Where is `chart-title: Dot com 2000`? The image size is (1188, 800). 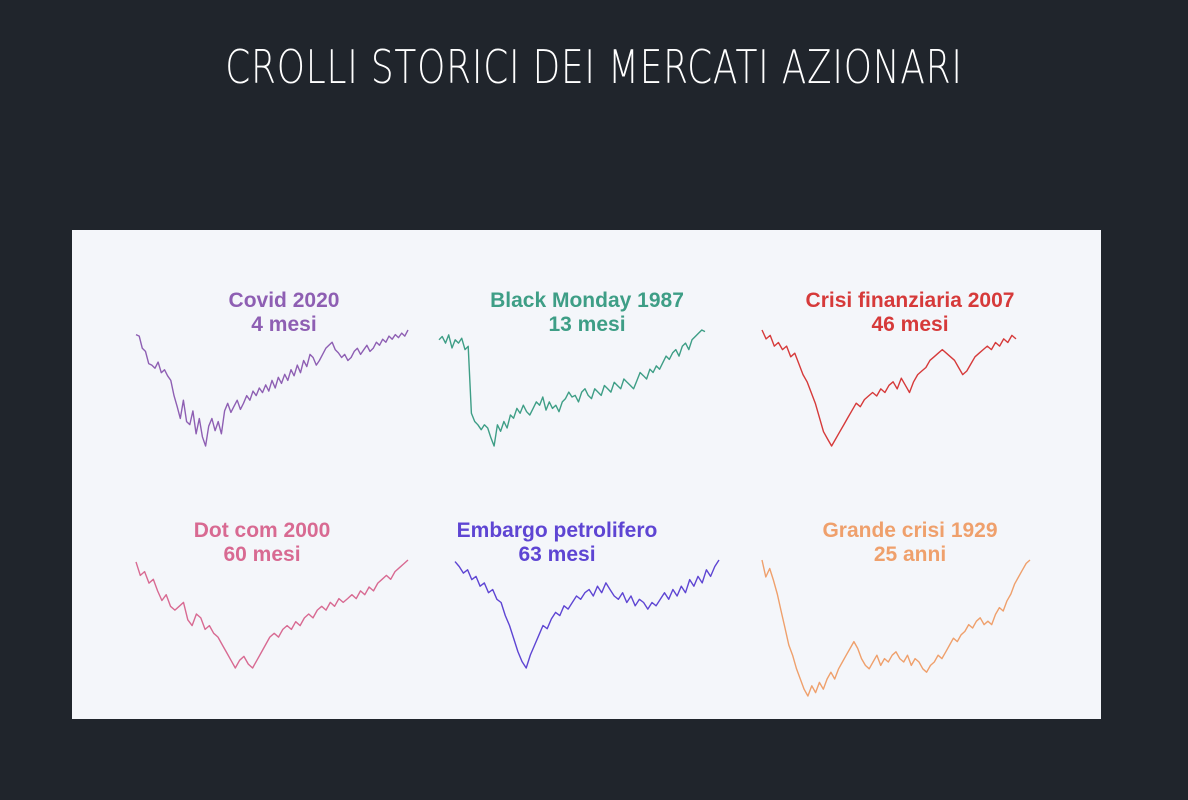
chart-title: Dot com 2000 is located at coordinates (262, 530).